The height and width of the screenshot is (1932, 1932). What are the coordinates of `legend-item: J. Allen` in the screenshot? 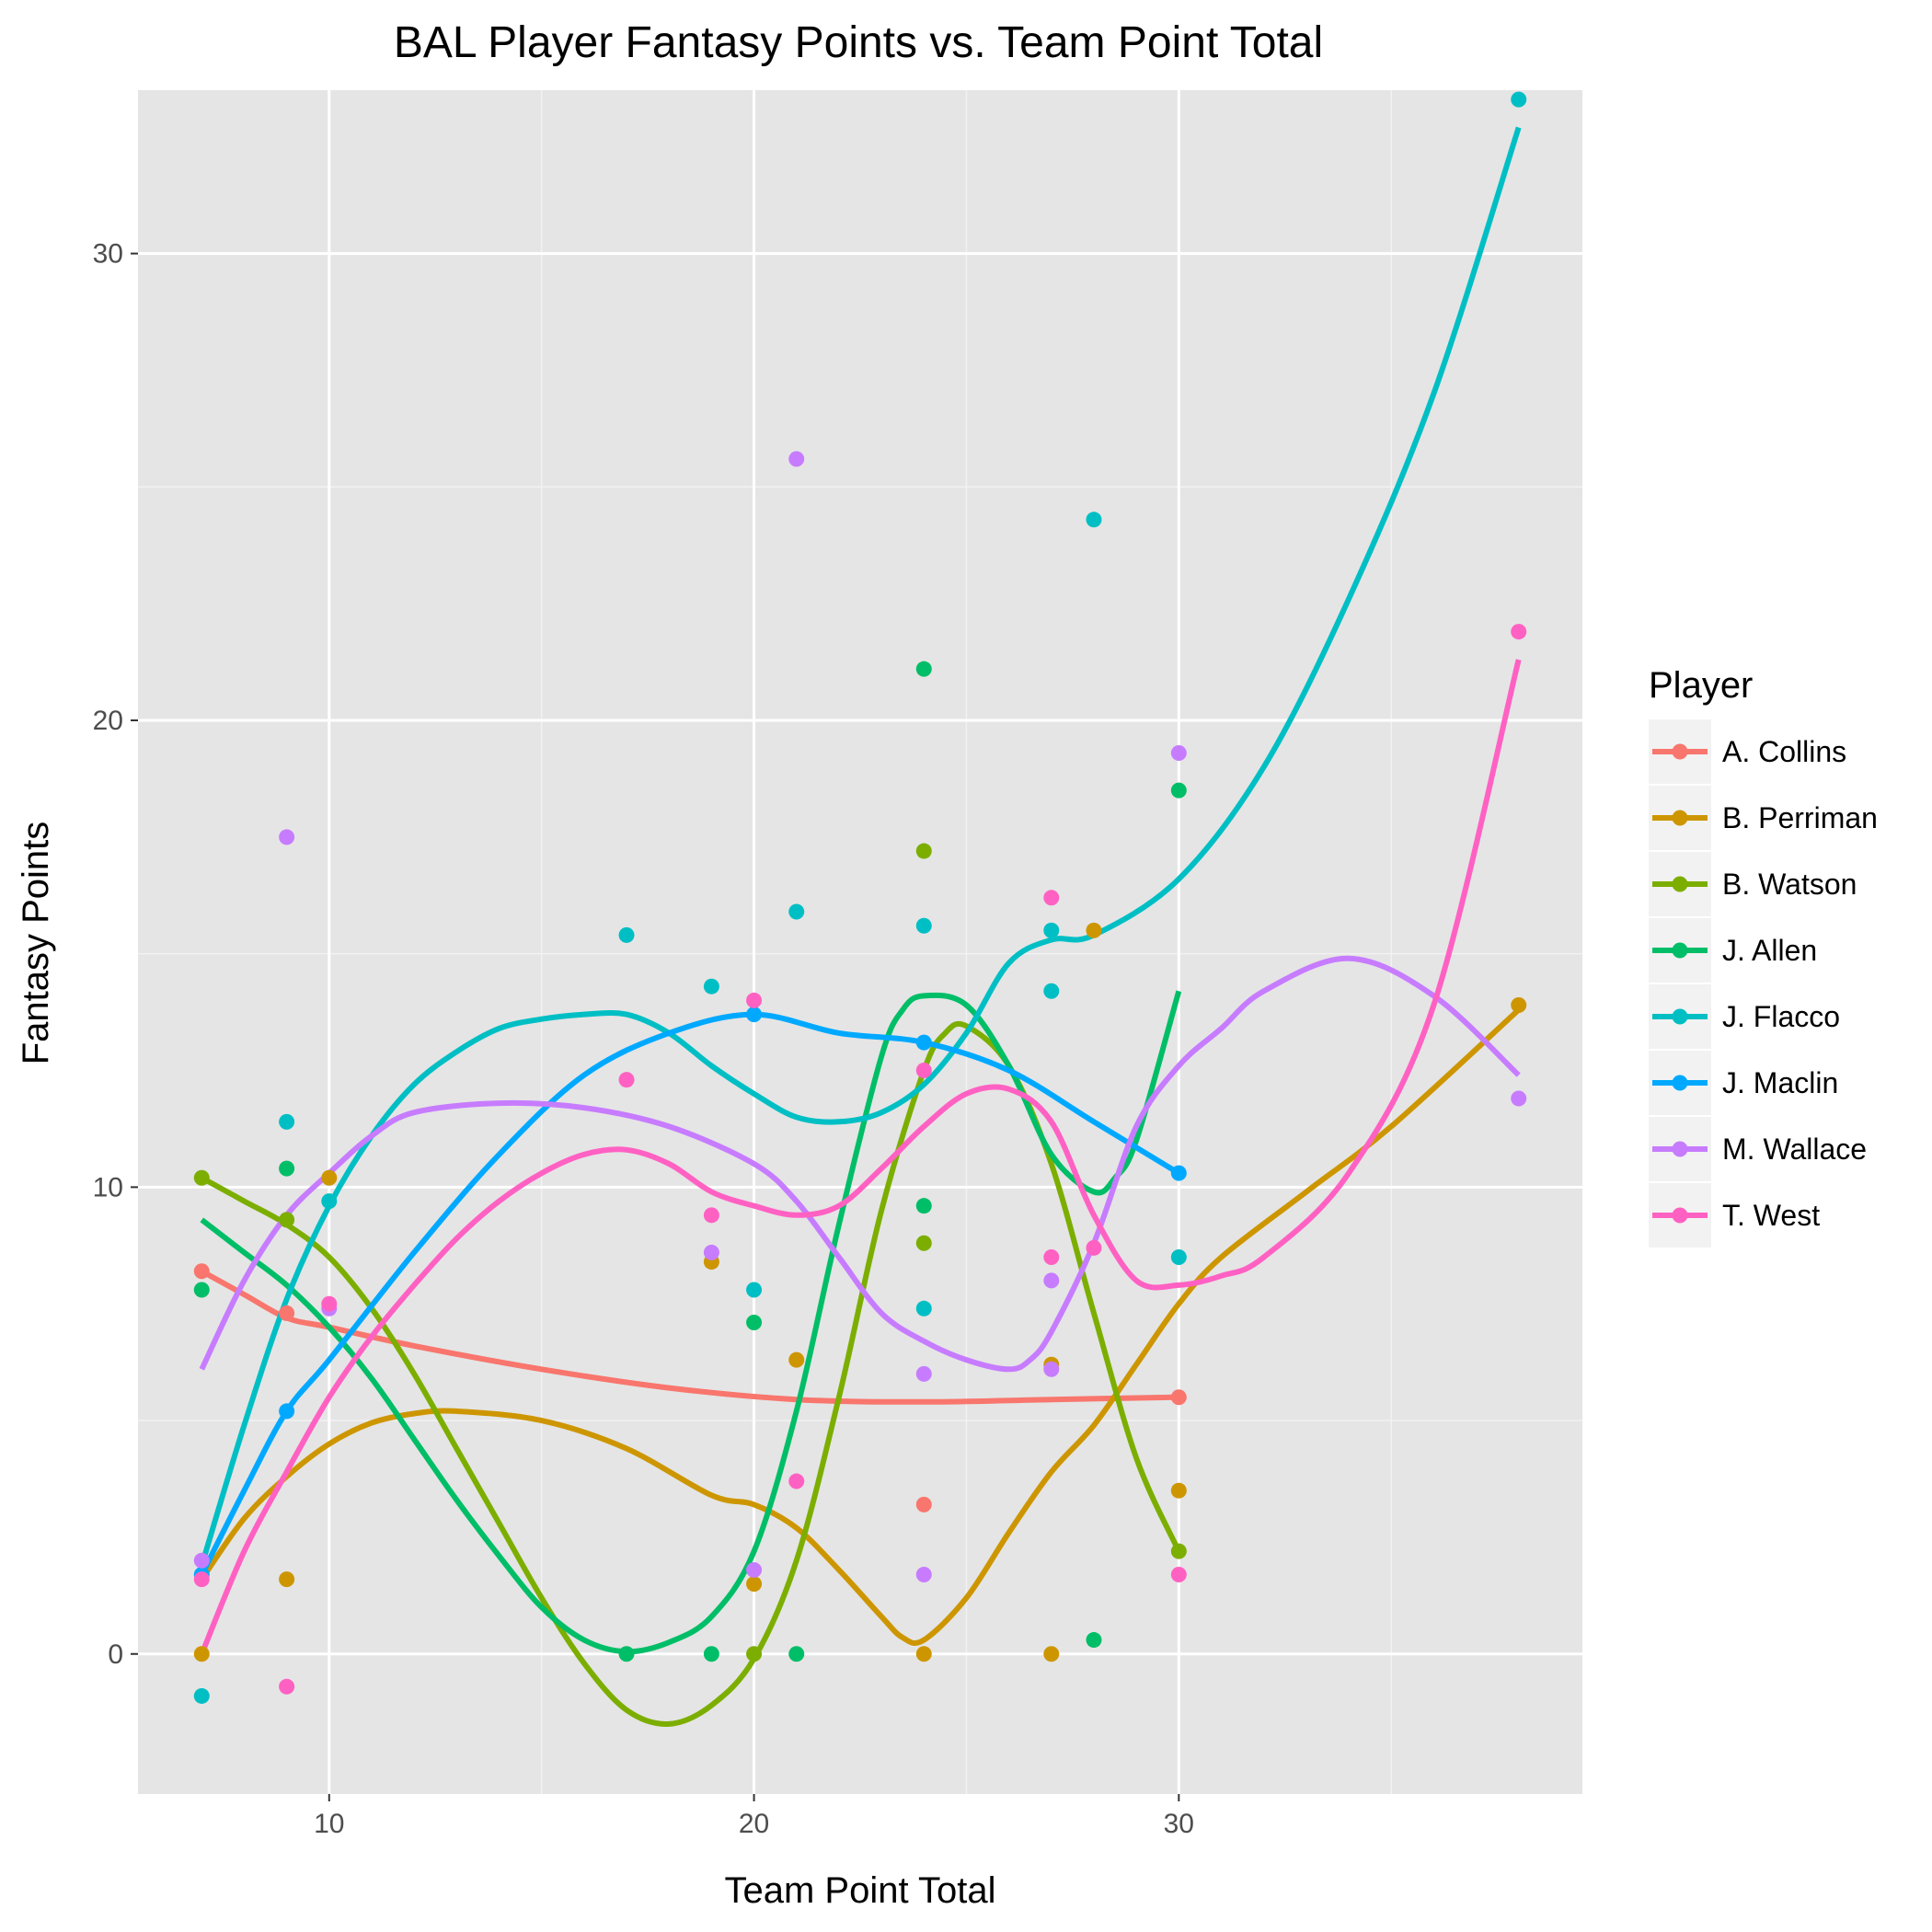 It's located at (1733, 951).